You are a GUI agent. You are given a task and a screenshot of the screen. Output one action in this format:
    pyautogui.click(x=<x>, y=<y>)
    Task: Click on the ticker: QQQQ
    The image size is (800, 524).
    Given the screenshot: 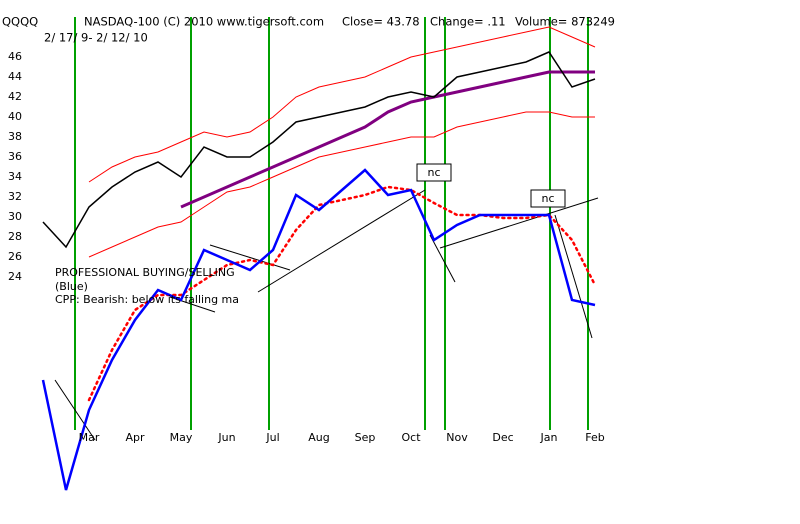 What is the action you would take?
    pyautogui.click(x=20, y=22)
    